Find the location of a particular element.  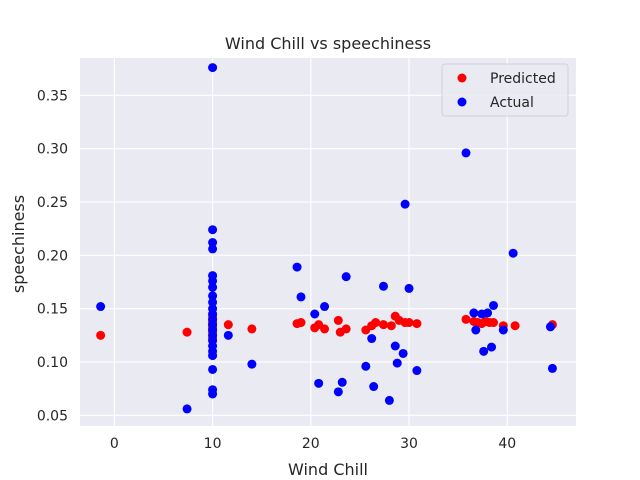

y-tick-label: 0.35 is located at coordinates (52, 96).